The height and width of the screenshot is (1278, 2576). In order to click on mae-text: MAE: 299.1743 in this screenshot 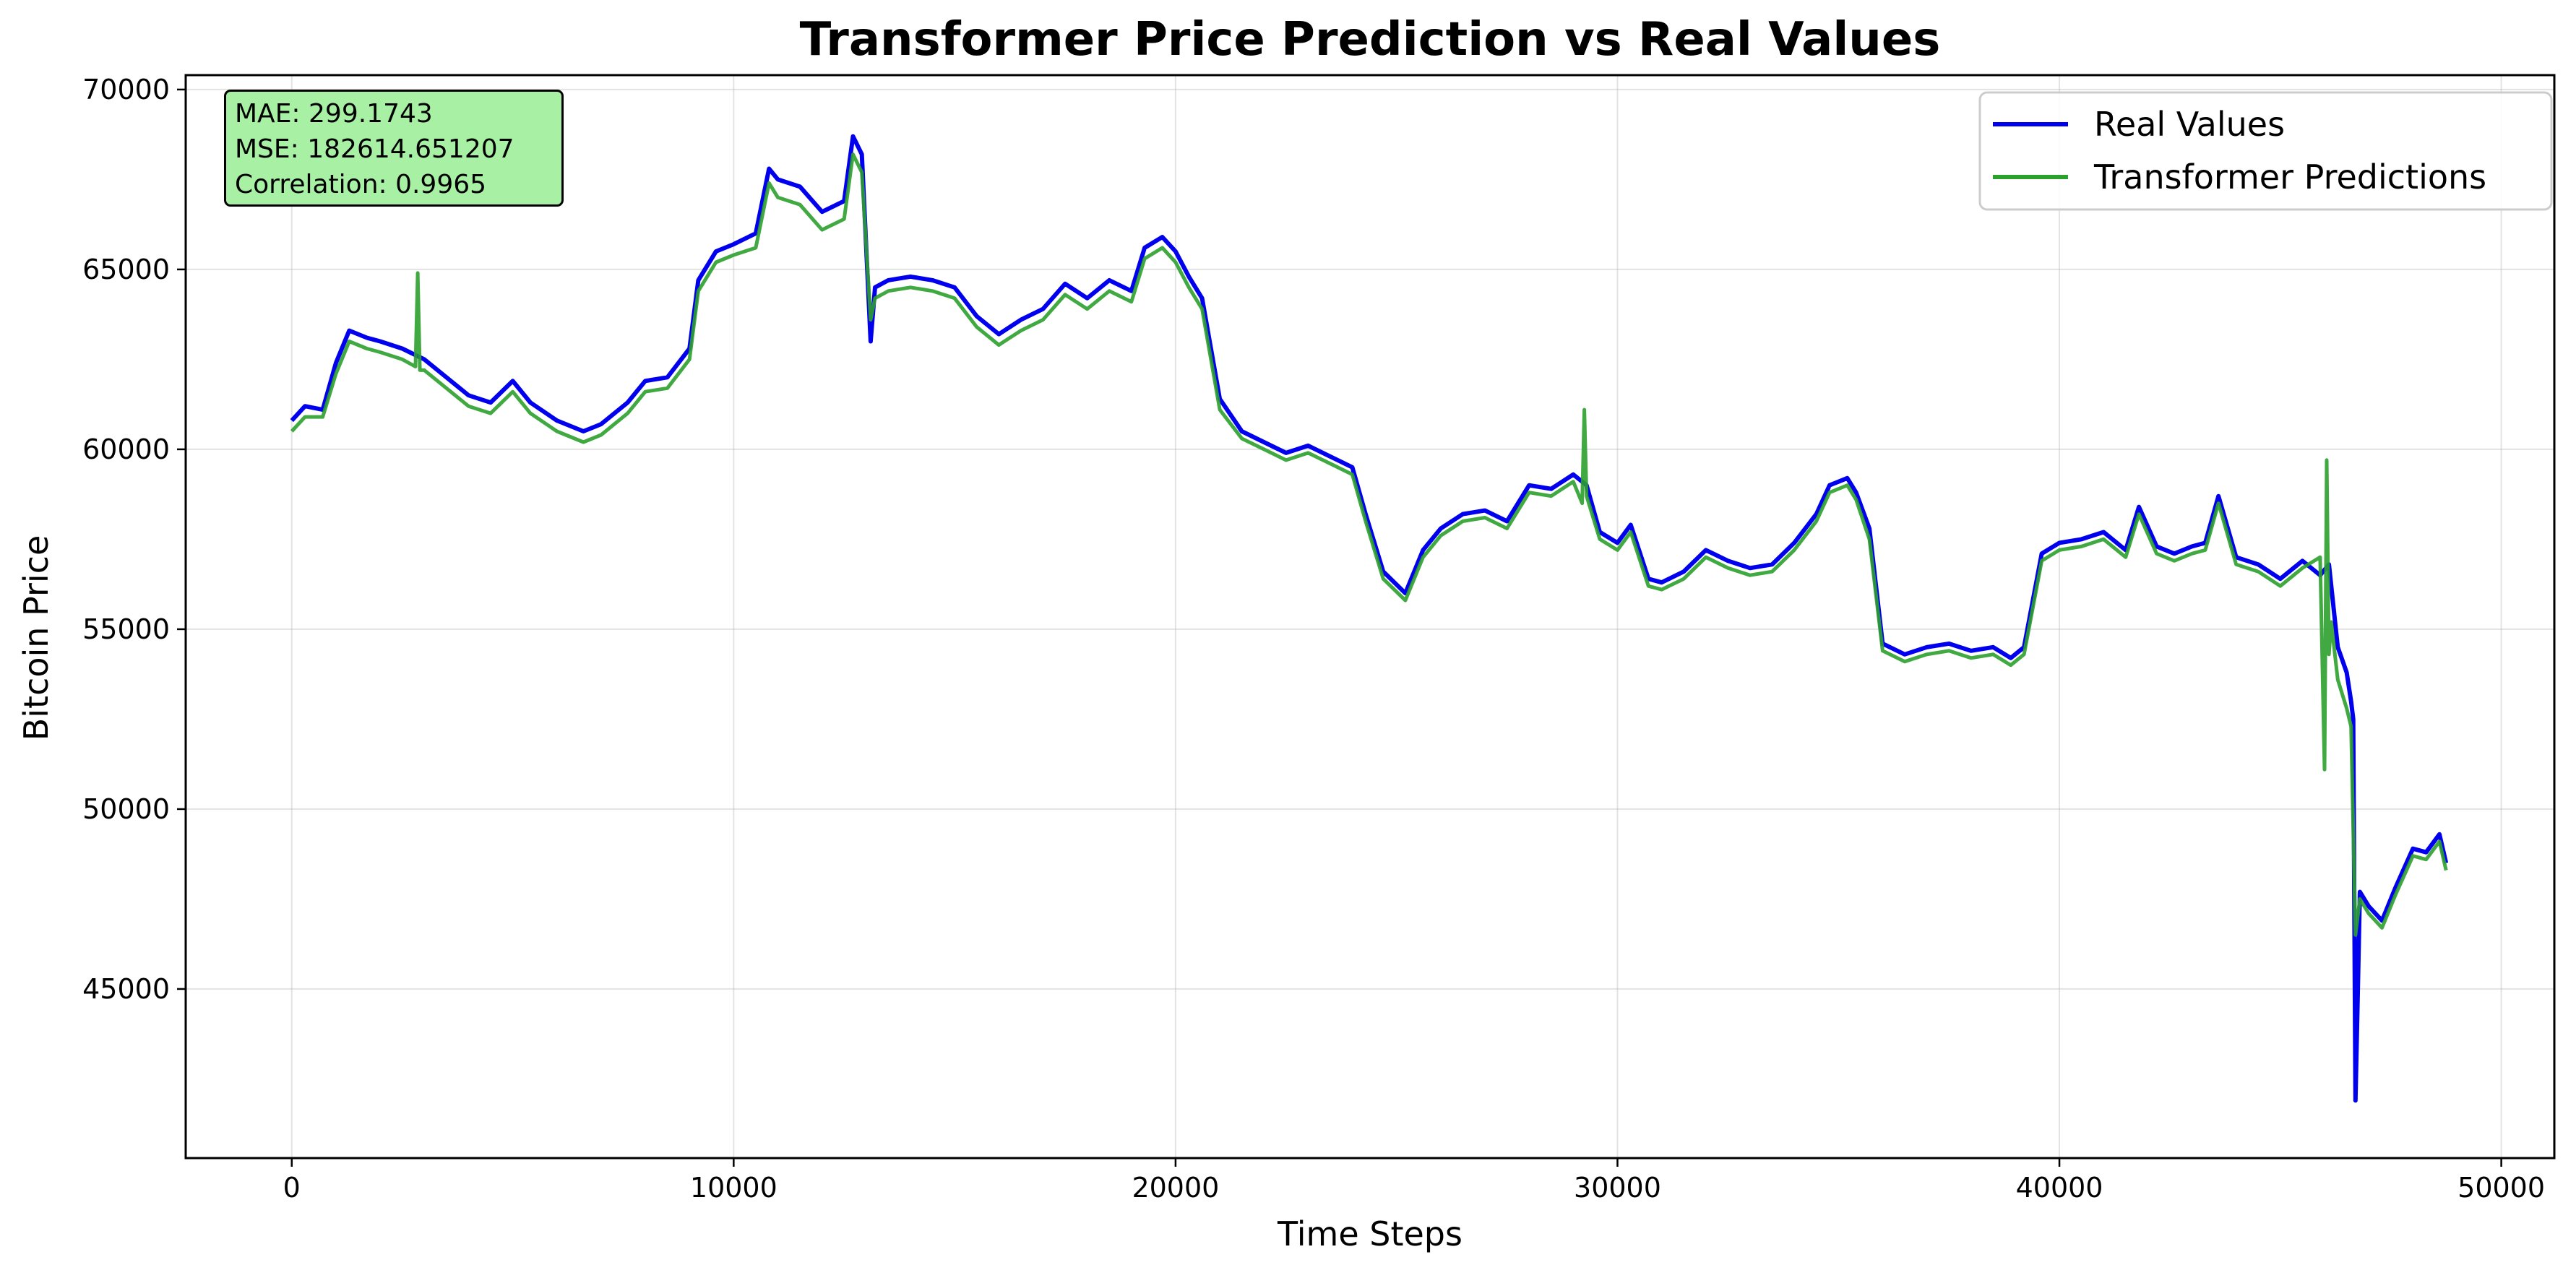, I will do `click(334, 114)`.